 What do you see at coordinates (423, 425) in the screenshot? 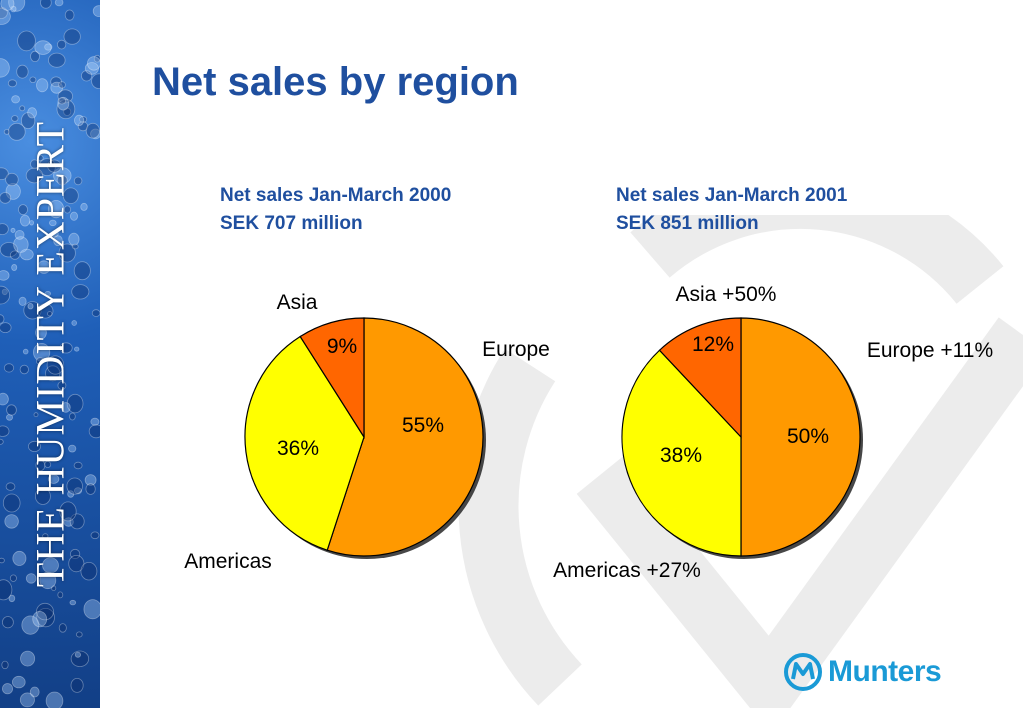
I see `pie-2000-value-label-0: 55%` at bounding box center [423, 425].